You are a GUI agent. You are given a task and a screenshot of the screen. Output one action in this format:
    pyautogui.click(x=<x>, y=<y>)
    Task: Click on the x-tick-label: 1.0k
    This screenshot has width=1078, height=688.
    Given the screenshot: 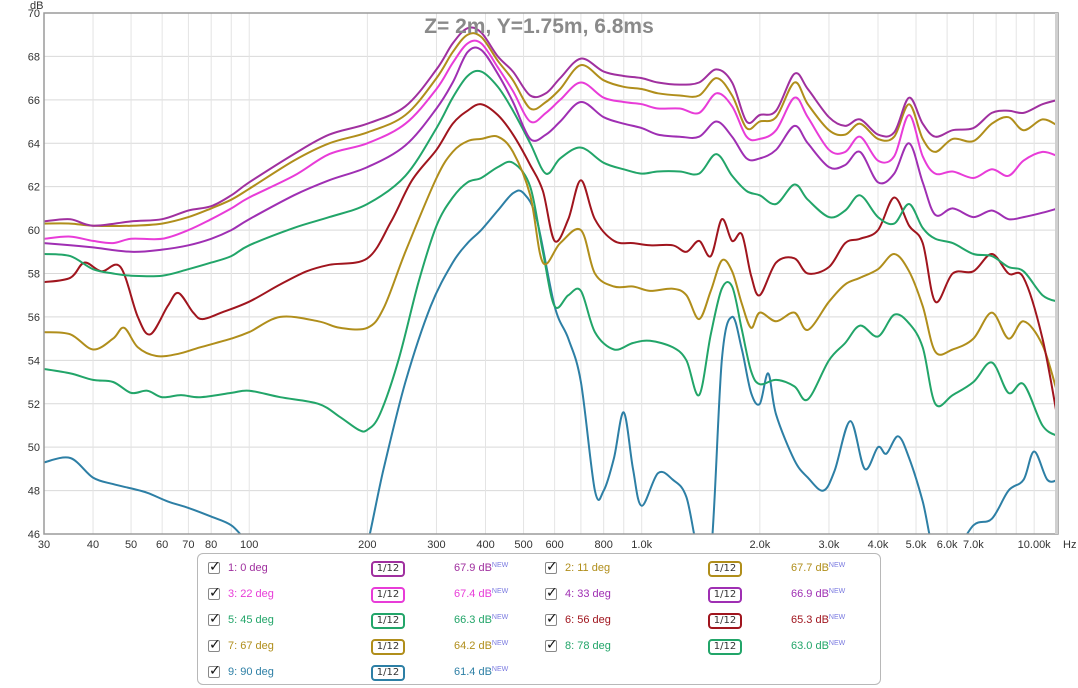 What is the action you would take?
    pyautogui.click(x=641, y=544)
    